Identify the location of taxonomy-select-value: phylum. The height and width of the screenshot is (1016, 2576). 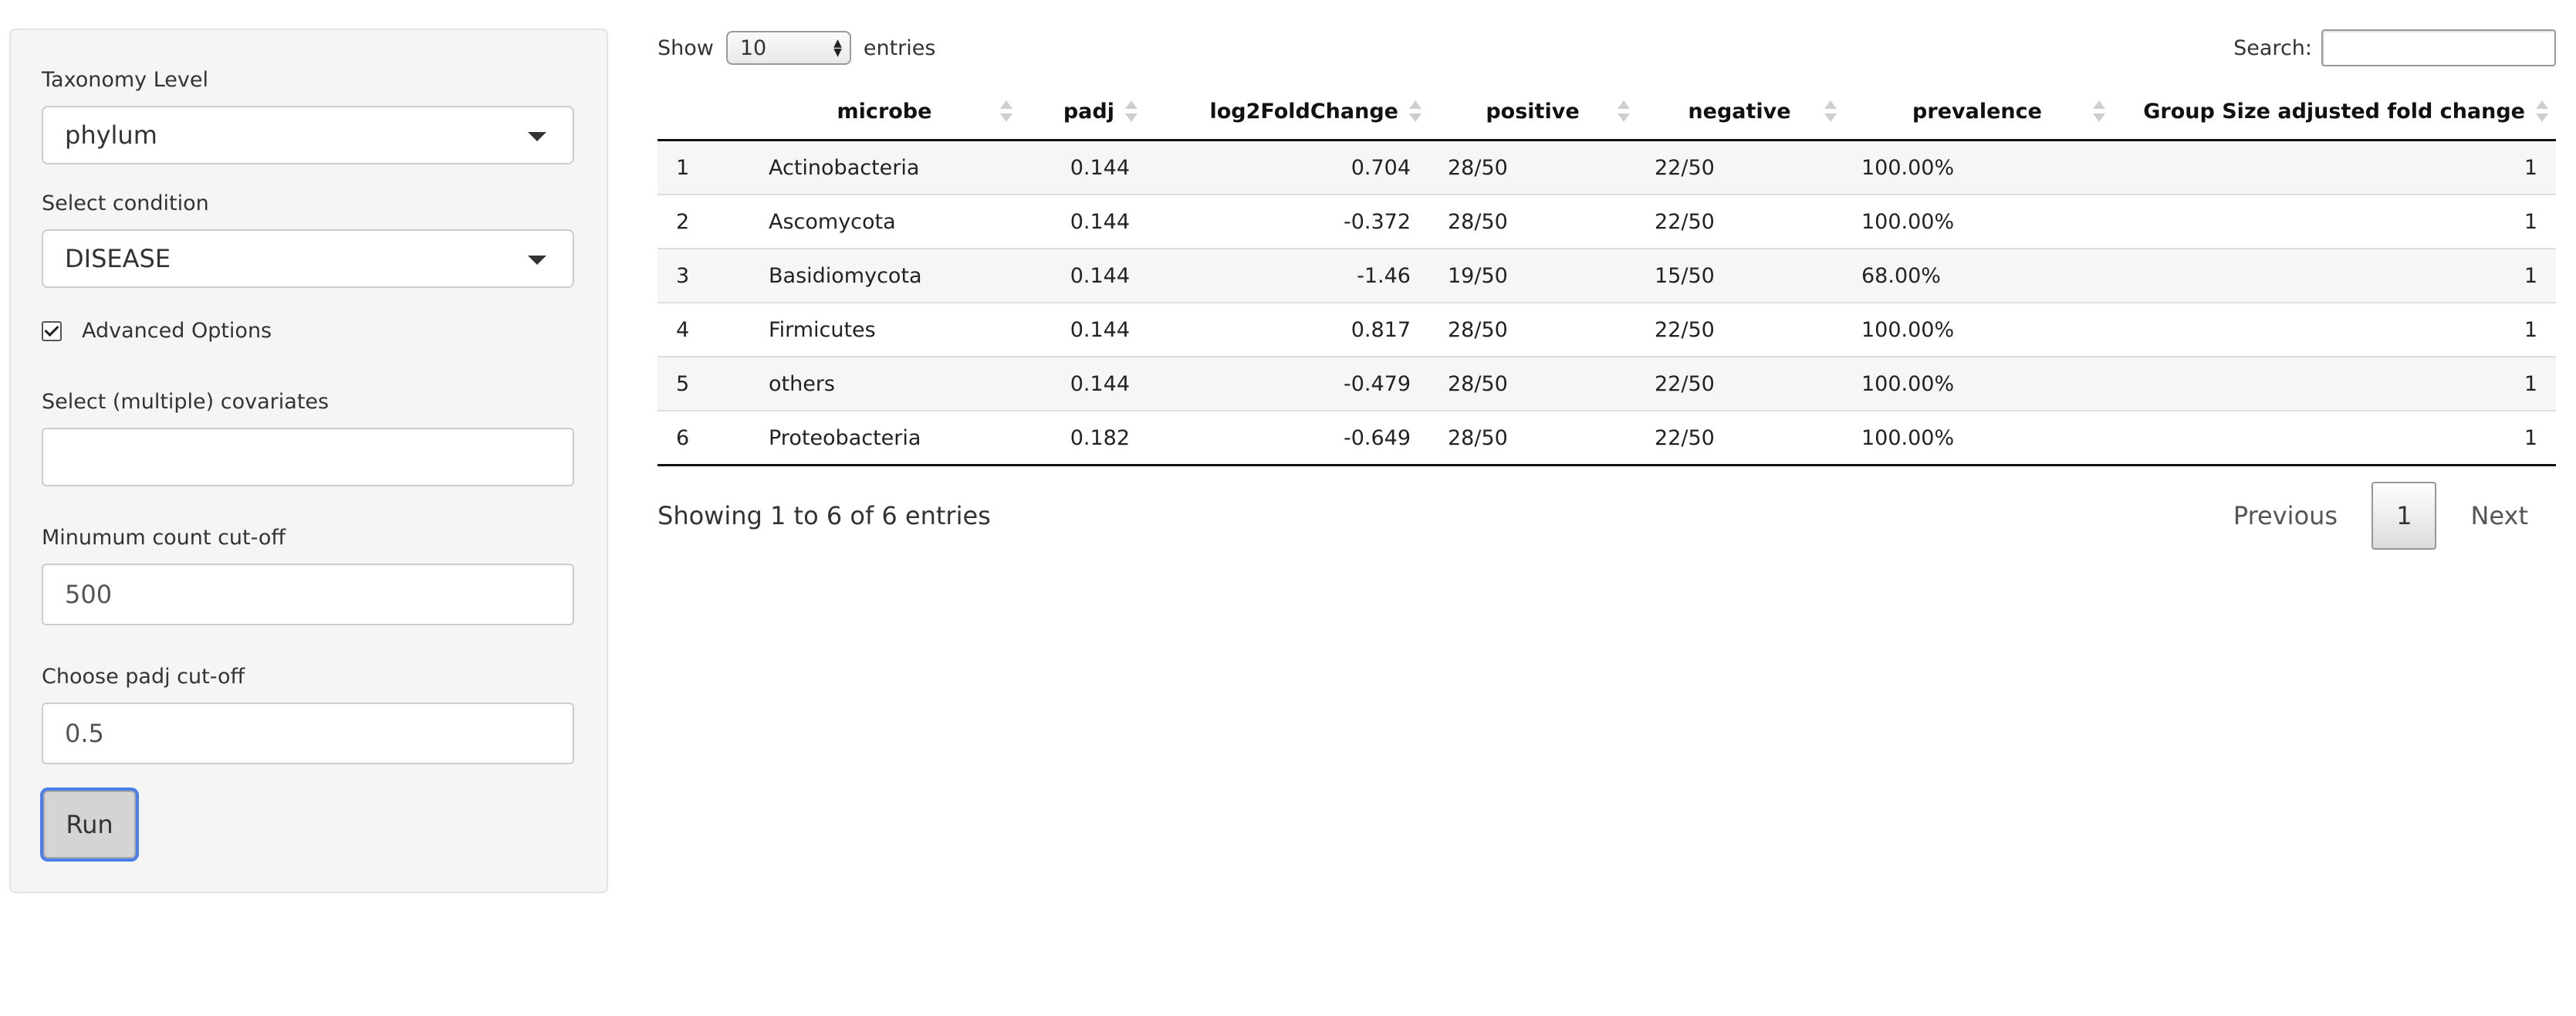
(111, 135).